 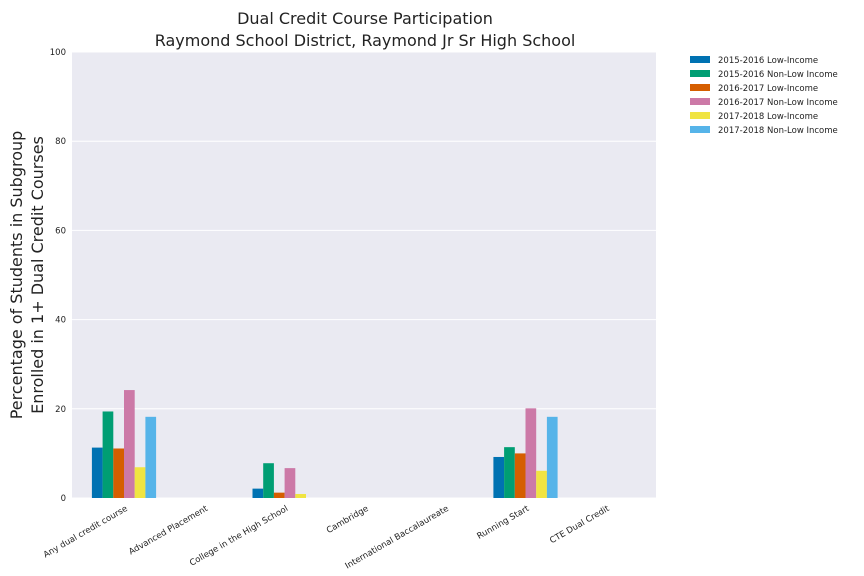 I want to click on legend-label: 2017-2018 Low-Income, so click(x=768, y=117).